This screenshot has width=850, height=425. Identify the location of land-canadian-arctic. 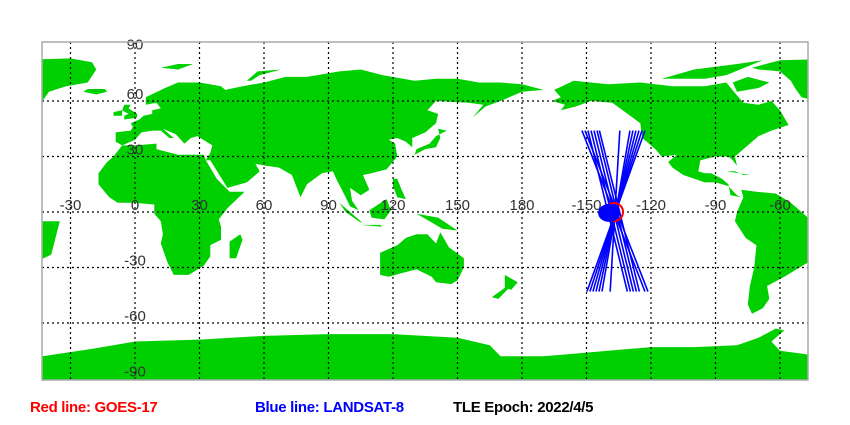
(712, 69).